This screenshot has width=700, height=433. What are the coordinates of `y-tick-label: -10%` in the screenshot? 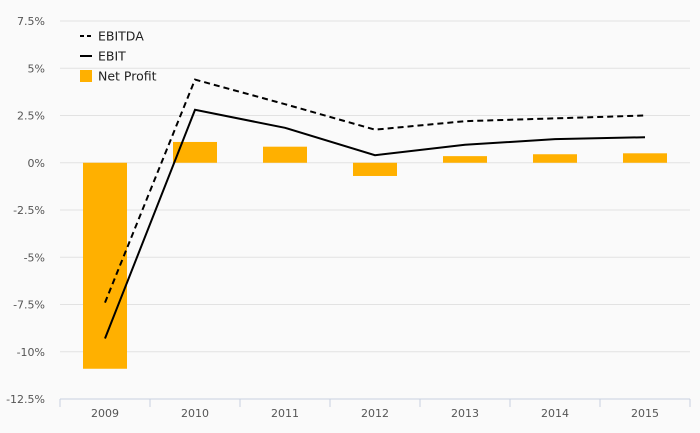 It's located at (31, 352).